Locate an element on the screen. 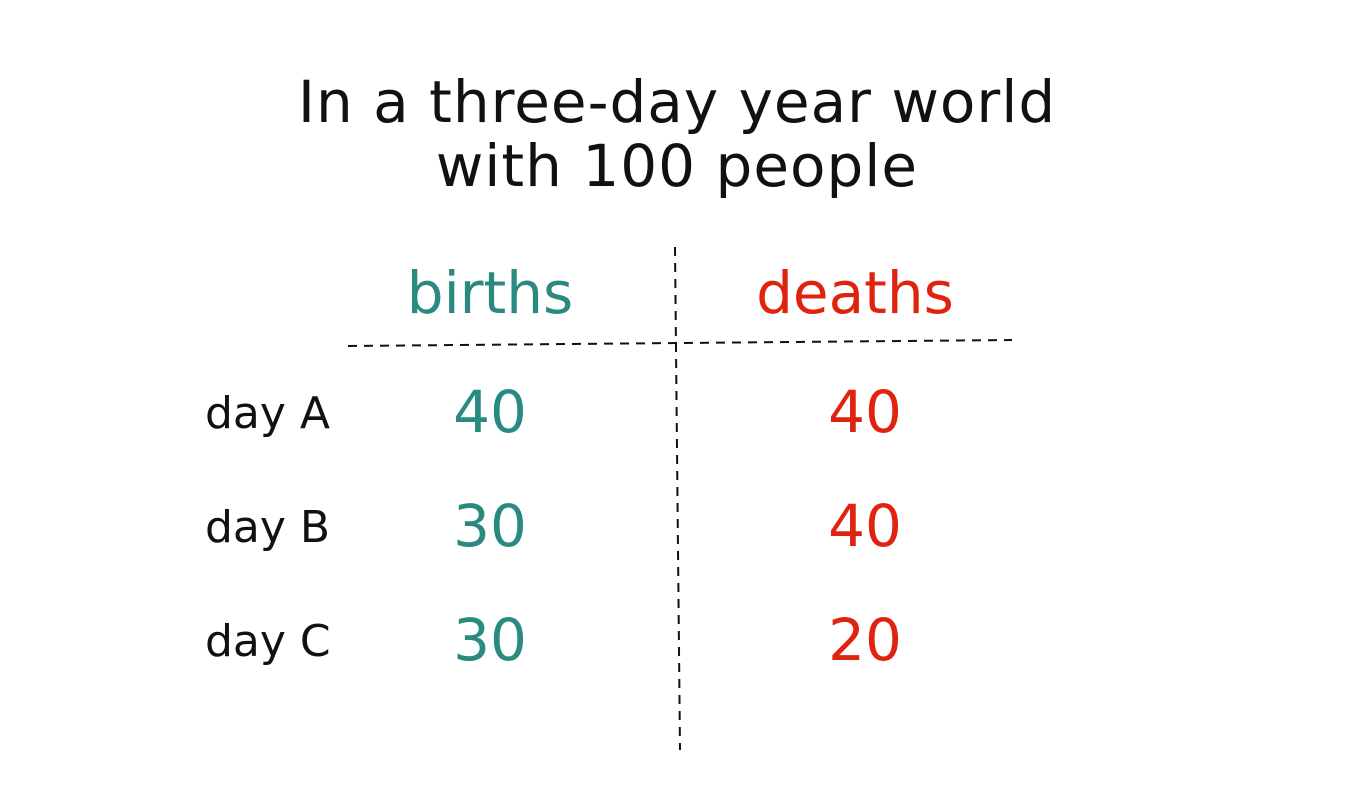 The width and height of the screenshot is (1354, 798). title-line-1: In a three-day year world is located at coordinates (677, 102).